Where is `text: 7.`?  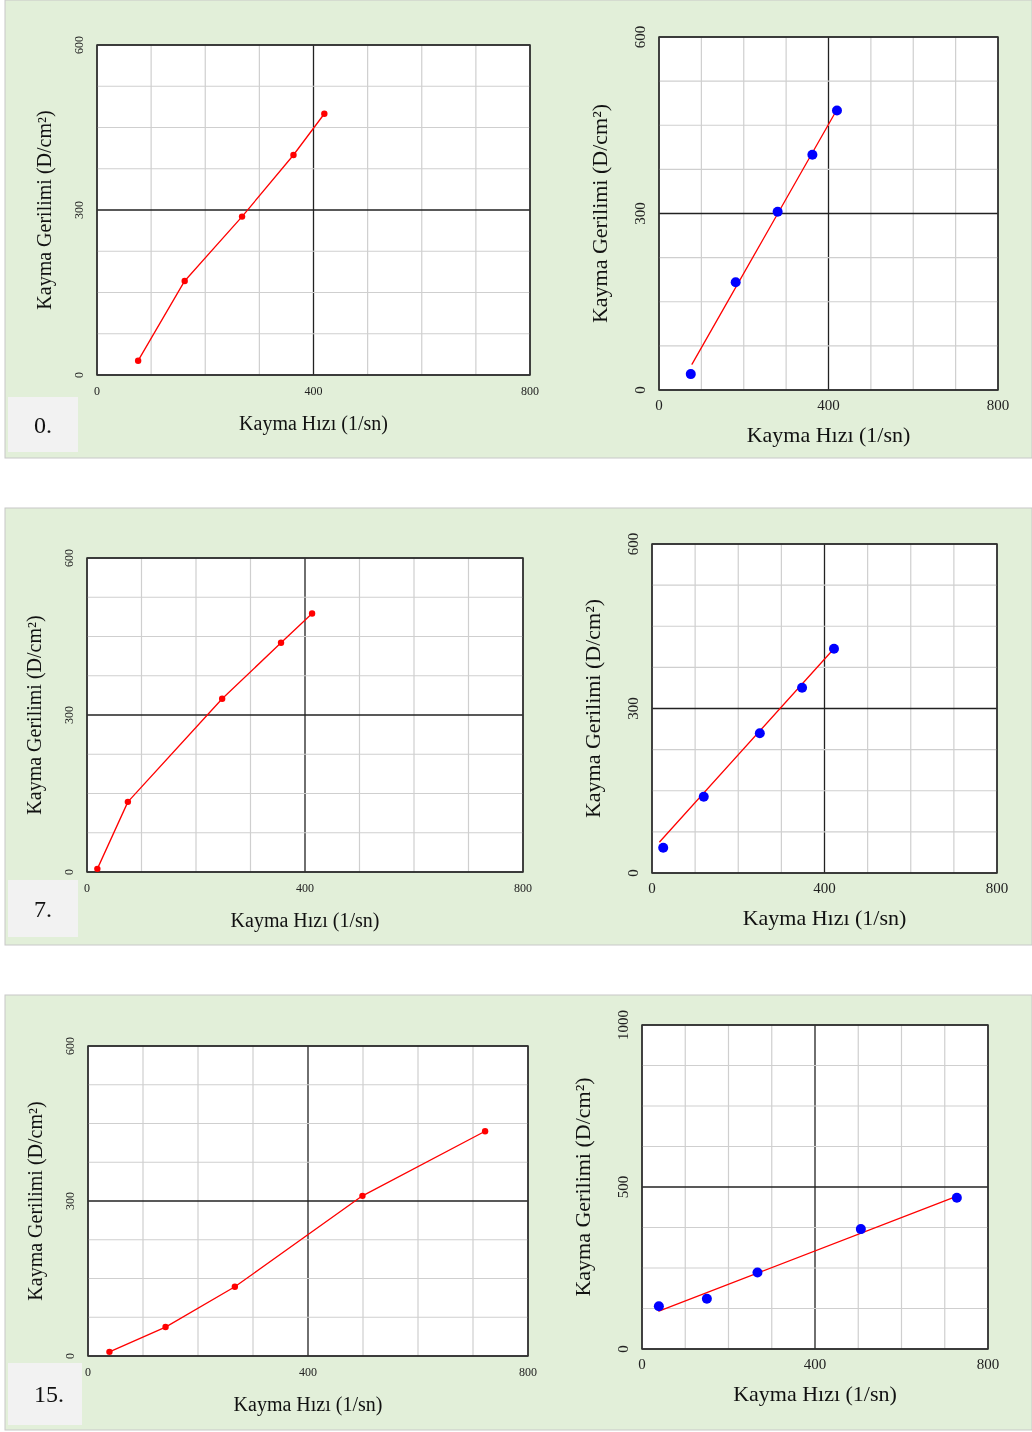
text: 7. is located at coordinates (43, 908).